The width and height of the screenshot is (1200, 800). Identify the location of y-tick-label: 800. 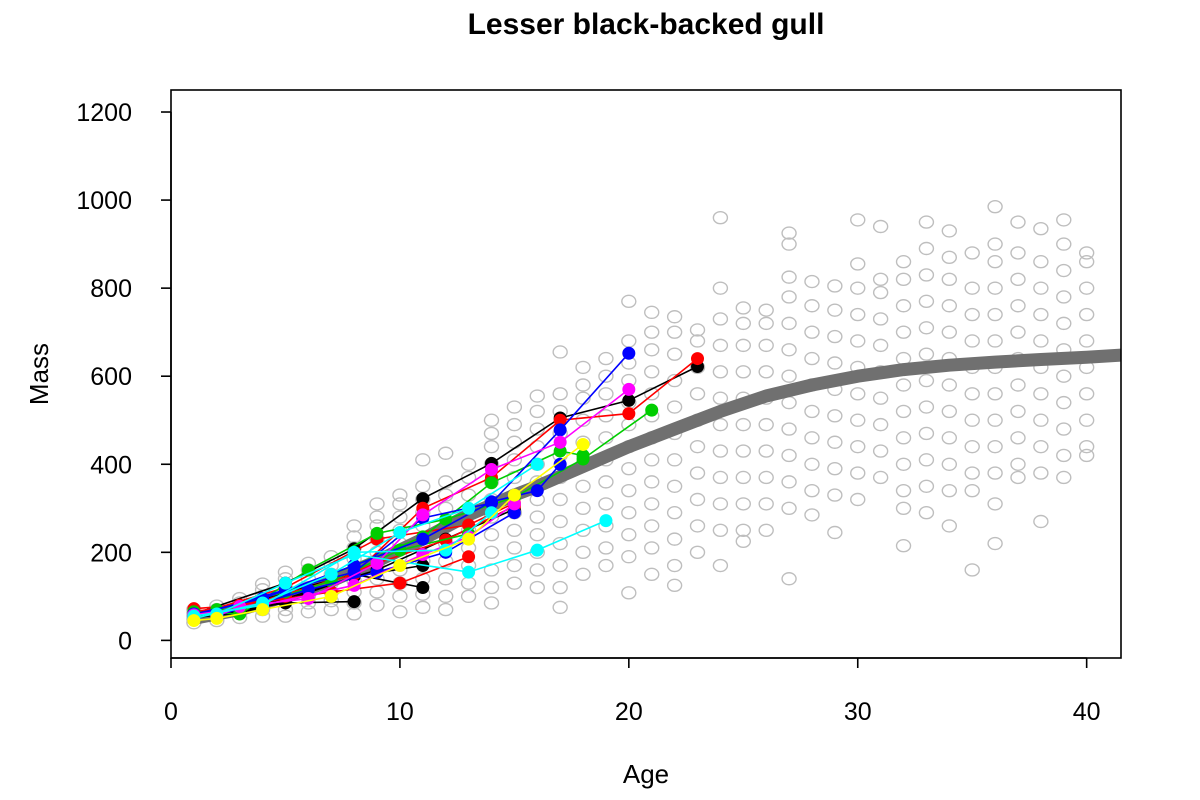
(111, 289).